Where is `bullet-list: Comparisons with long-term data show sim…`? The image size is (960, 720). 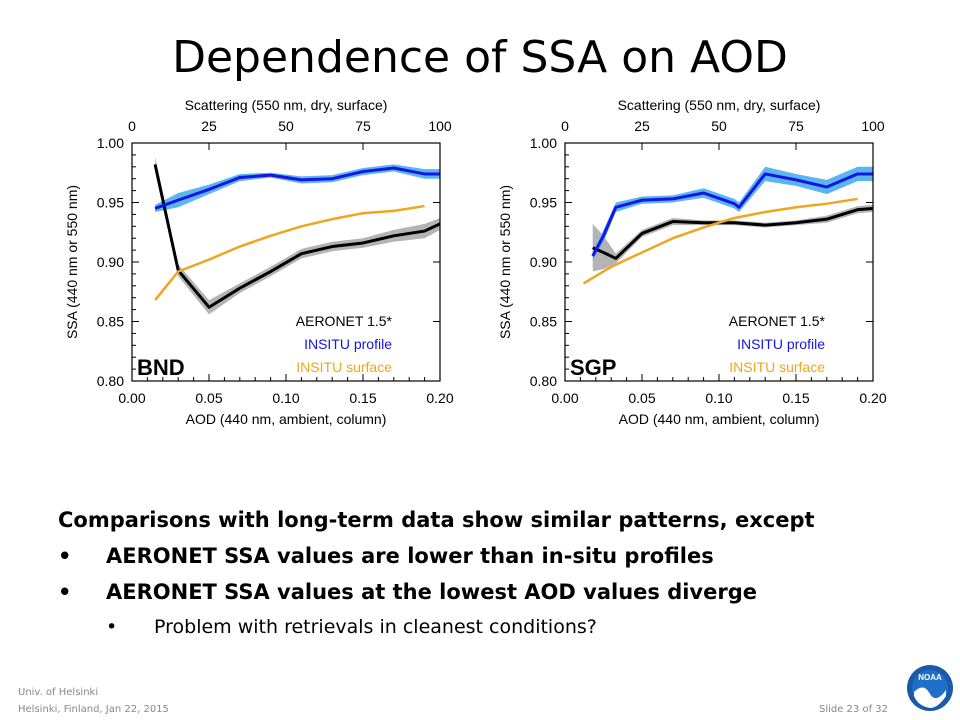 bullet-list: Comparisons with long-term data show sim… is located at coordinates (436, 573).